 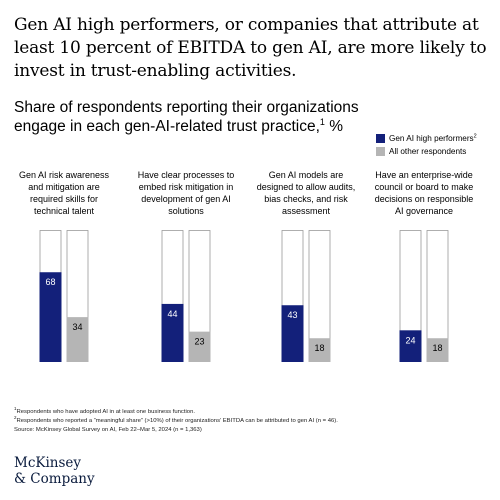 I want to click on legend-item-all-other: All other respondents, so click(x=438, y=151).